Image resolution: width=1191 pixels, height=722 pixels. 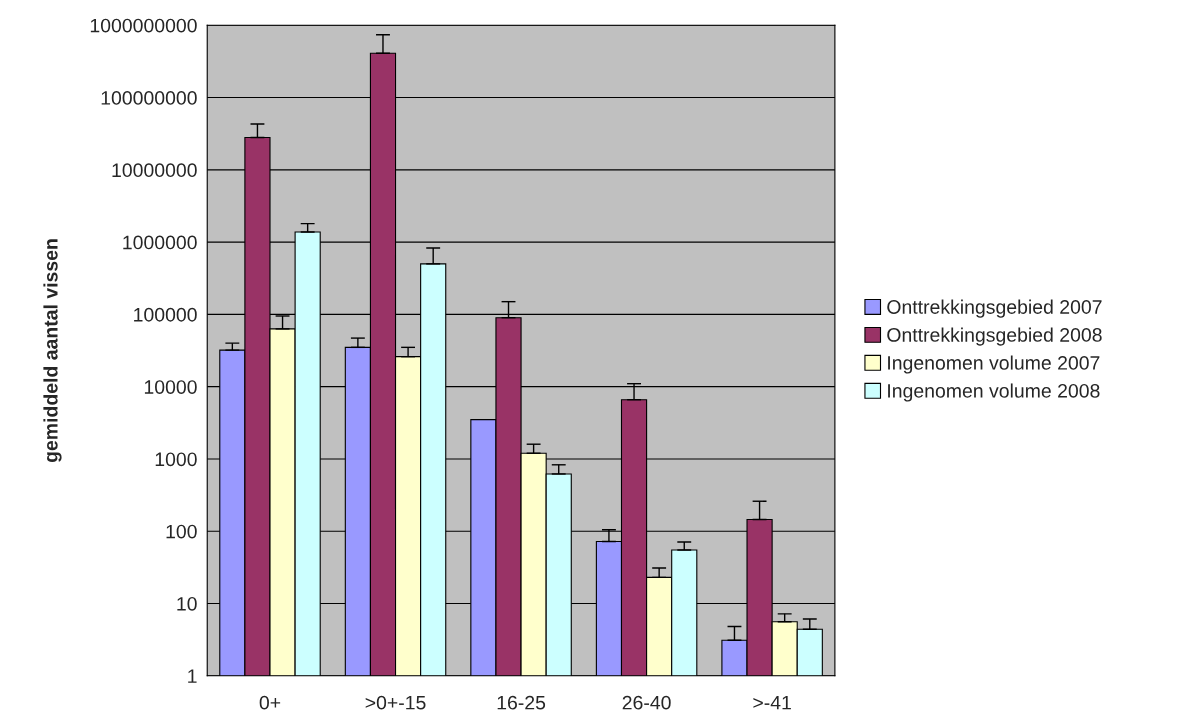 What do you see at coordinates (52, 351) in the screenshot?
I see `y-axis-title: gemiddeld aantal vissen` at bounding box center [52, 351].